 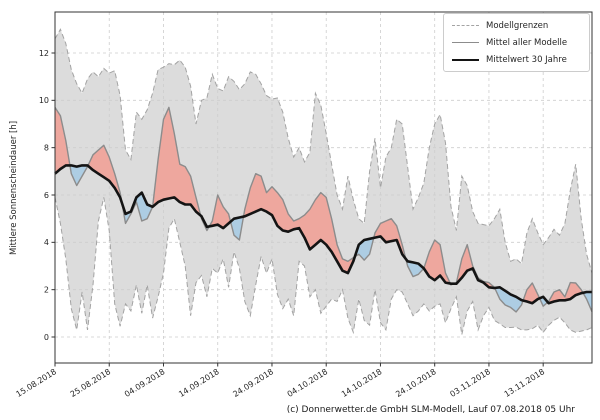 I want to click on svg-text: 8, so click(x=46, y=147).